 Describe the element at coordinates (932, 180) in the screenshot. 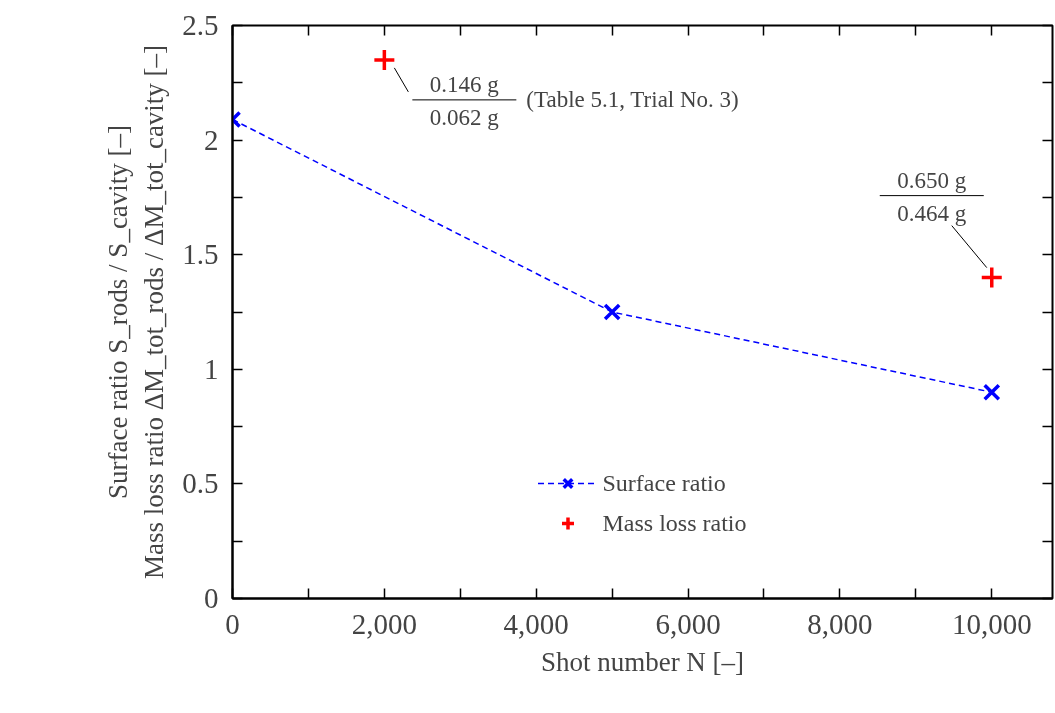

I see `annotation: 0.650 g` at that location.